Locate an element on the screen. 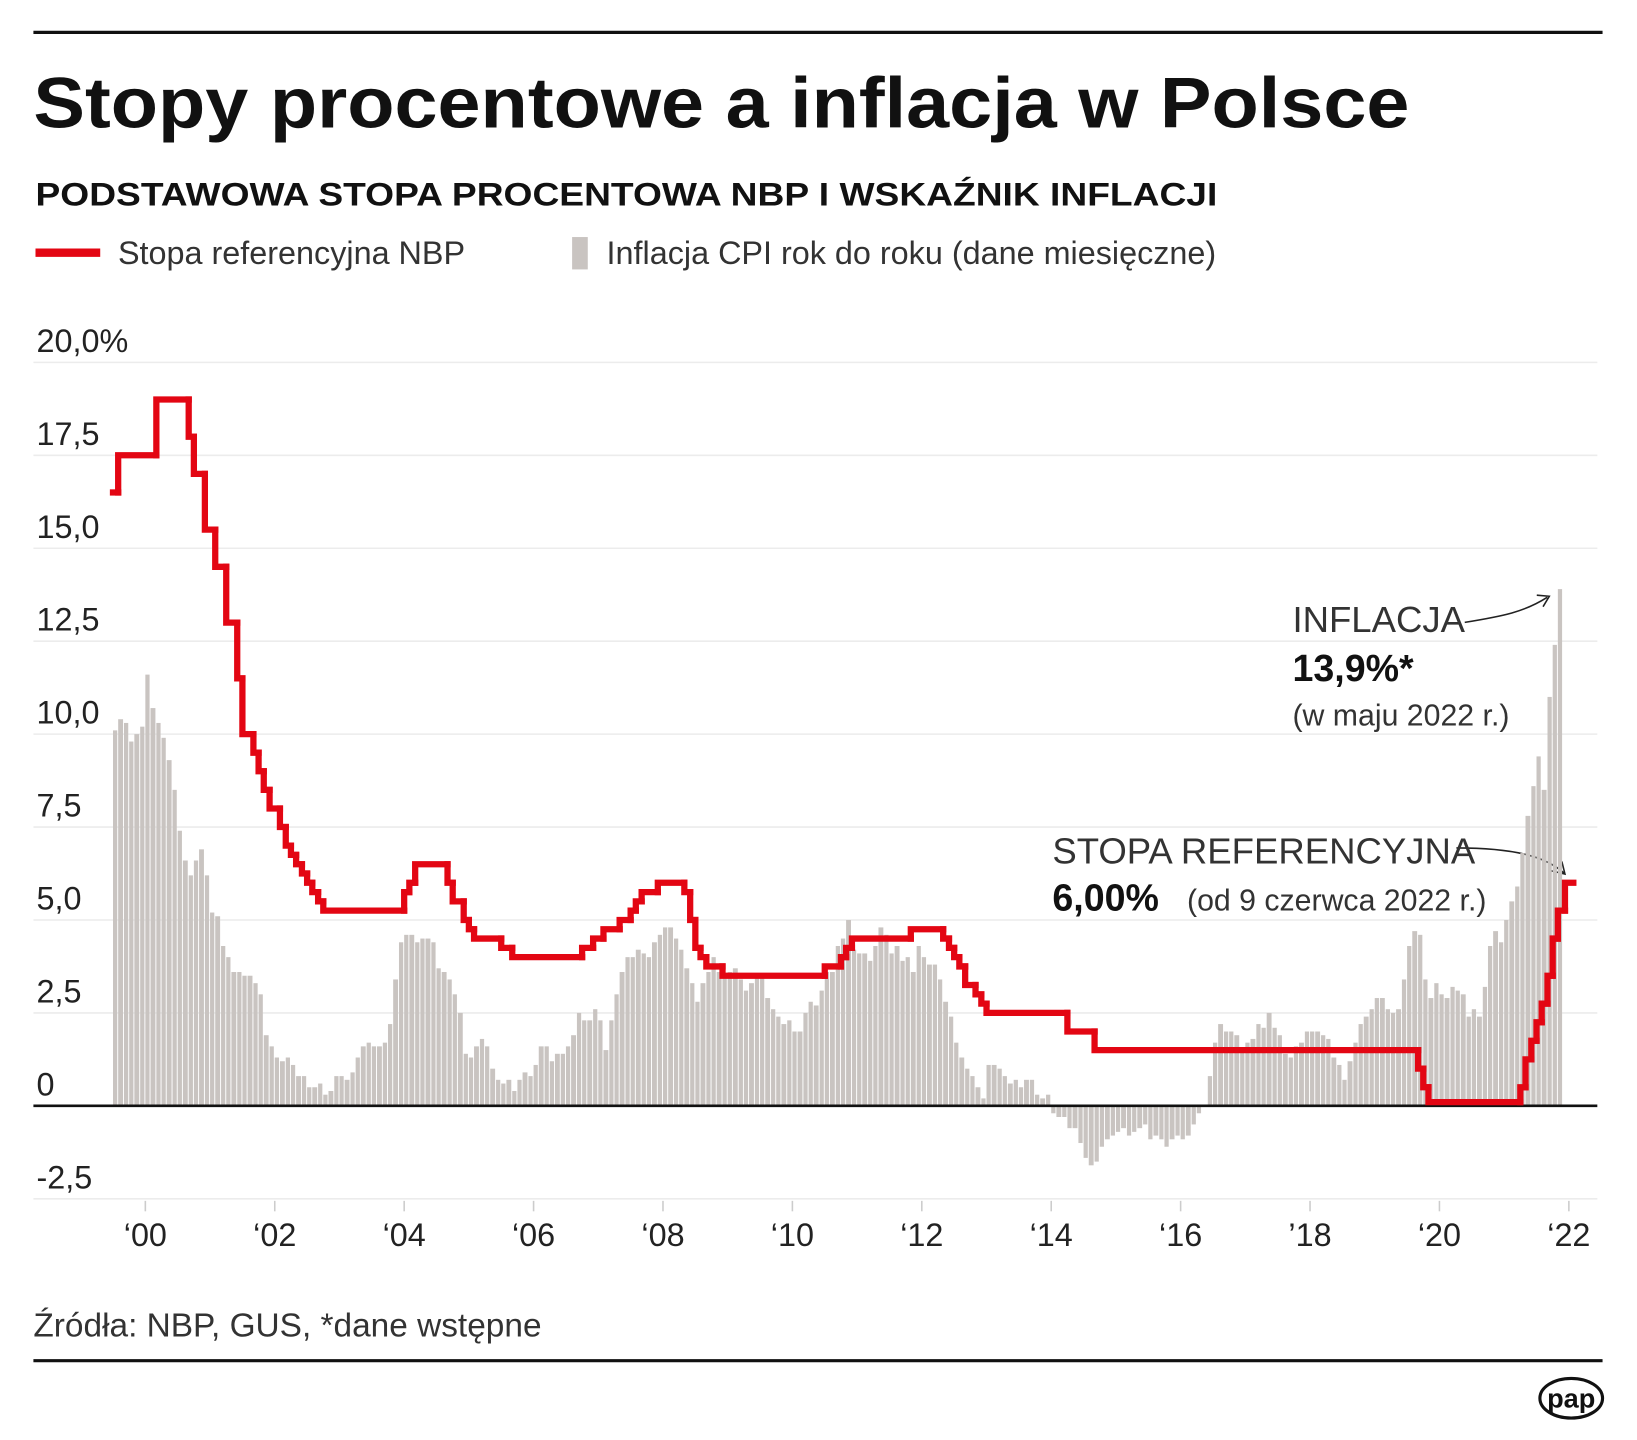 This screenshot has height=1440, width=1637. annotation-arrow is located at coordinates (1507, 609).